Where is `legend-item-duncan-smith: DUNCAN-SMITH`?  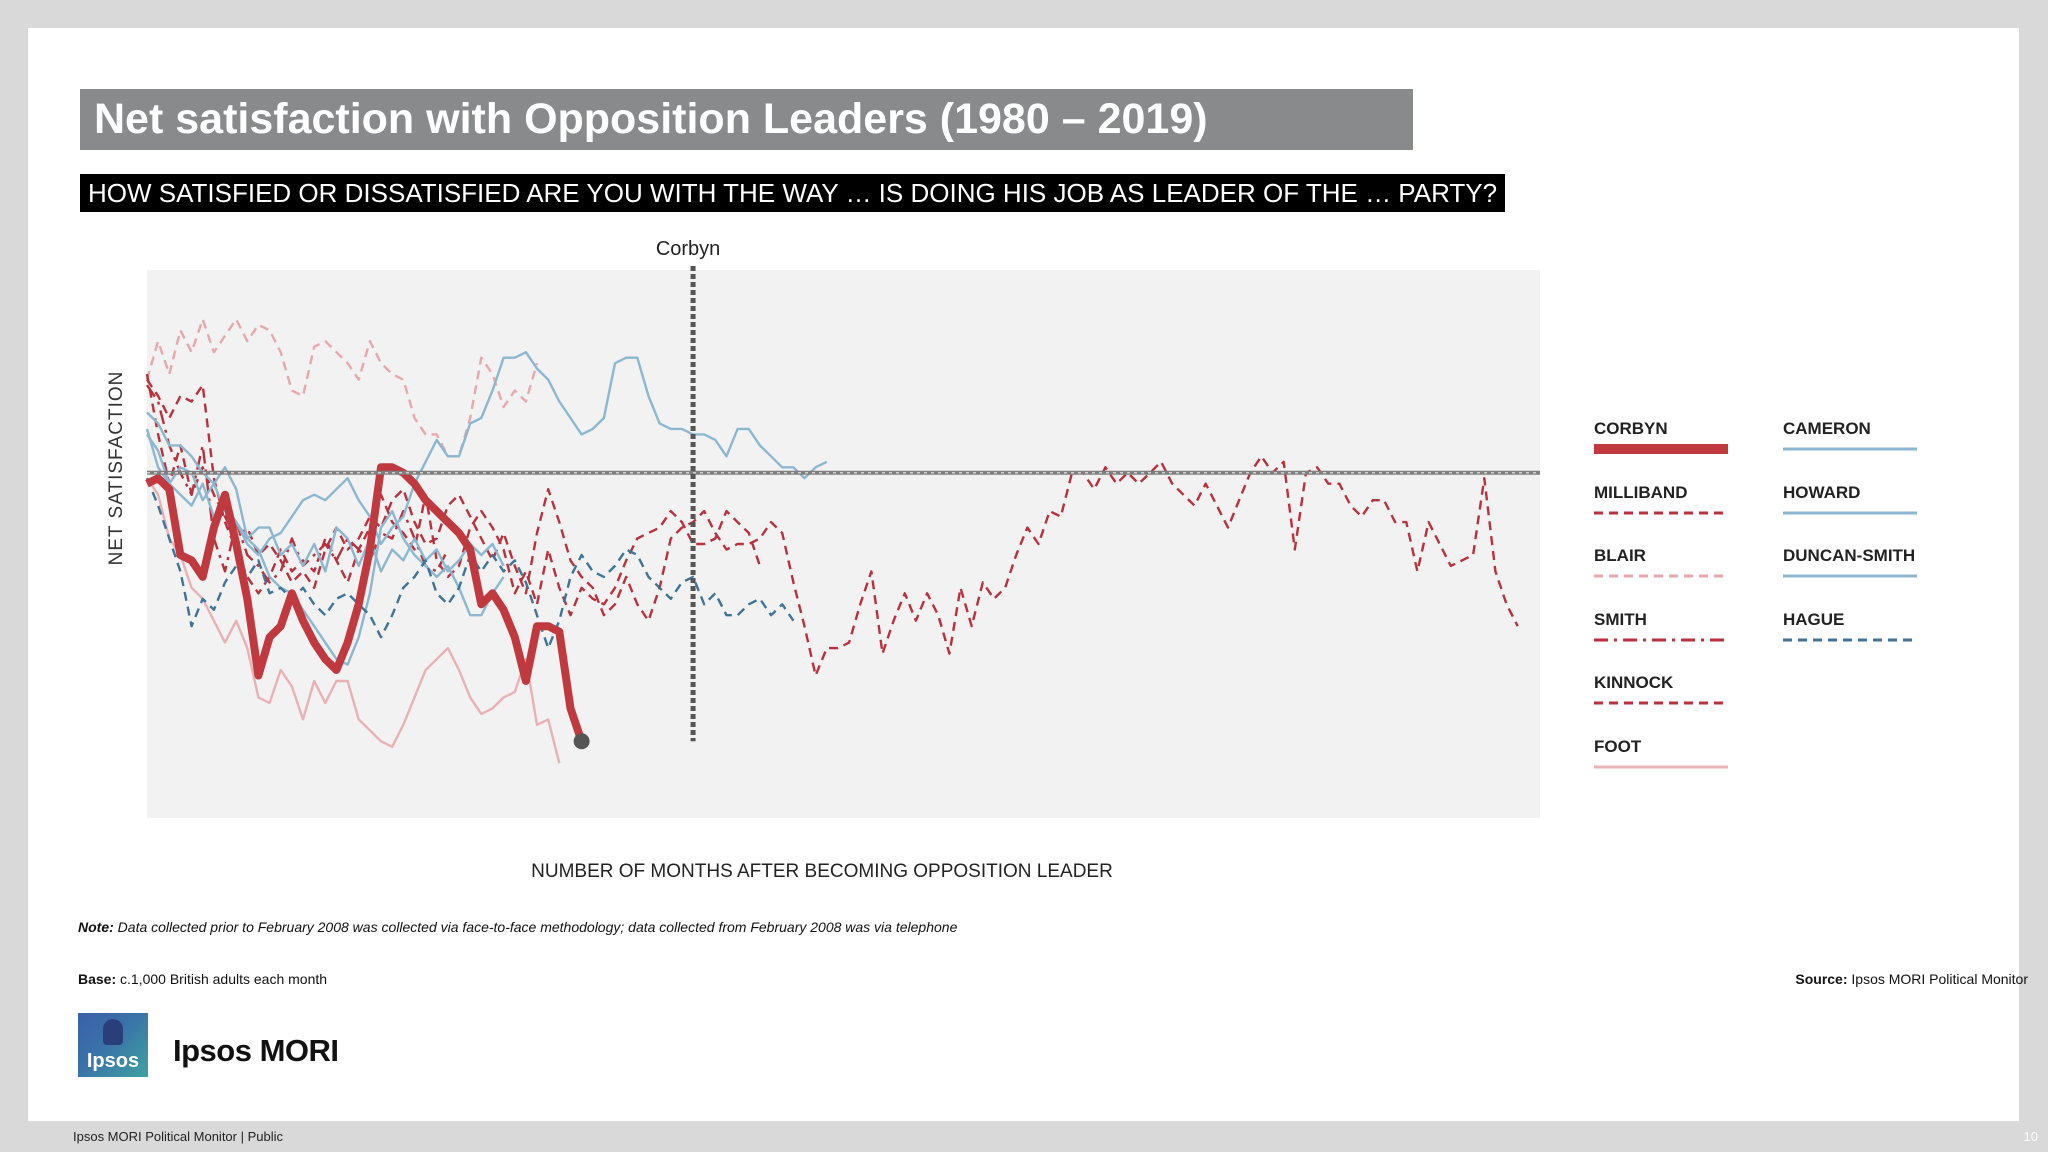
legend-item-duncan-smith: DUNCAN-SMITH is located at coordinates (1853, 563).